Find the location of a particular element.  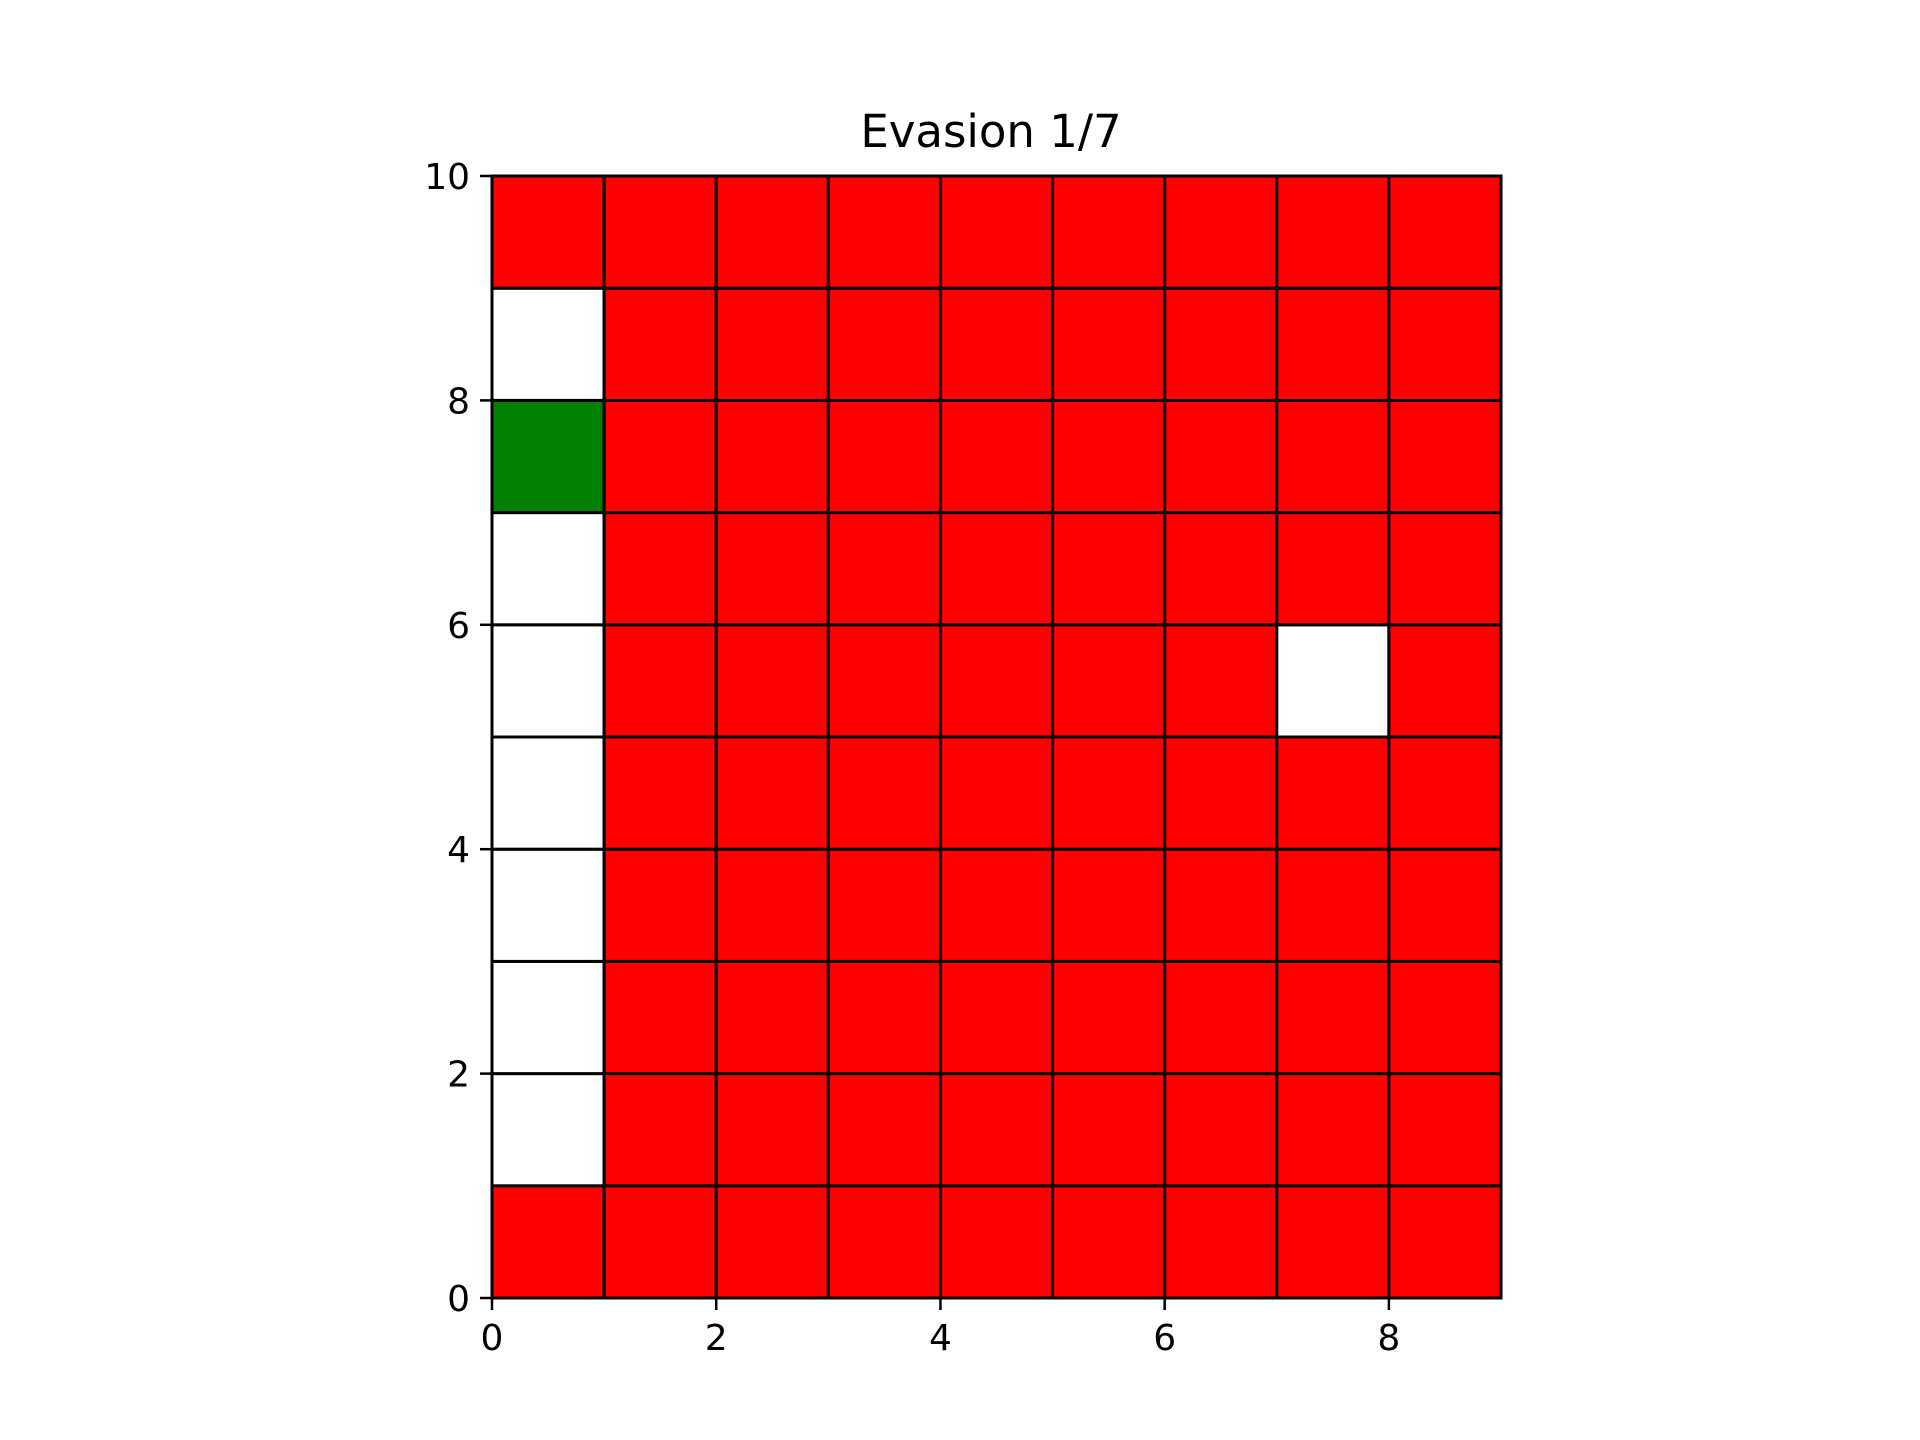

x-tick-label: 6 is located at coordinates (1164, 1338).